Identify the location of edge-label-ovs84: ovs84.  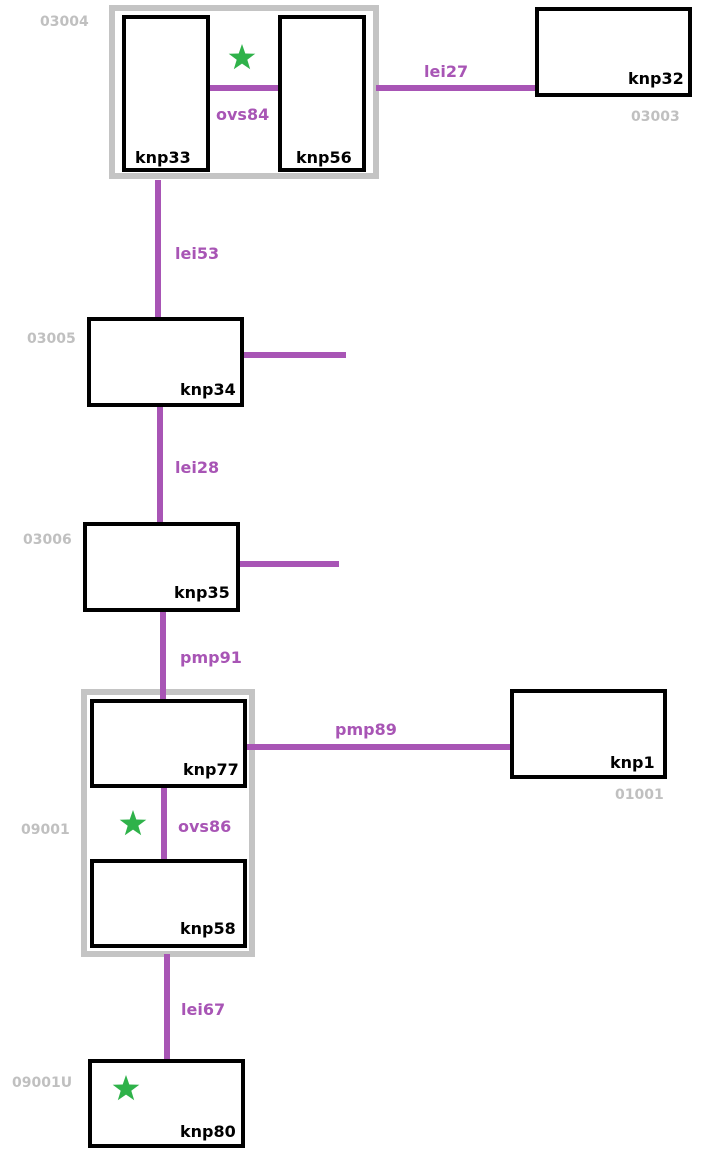
(242, 114).